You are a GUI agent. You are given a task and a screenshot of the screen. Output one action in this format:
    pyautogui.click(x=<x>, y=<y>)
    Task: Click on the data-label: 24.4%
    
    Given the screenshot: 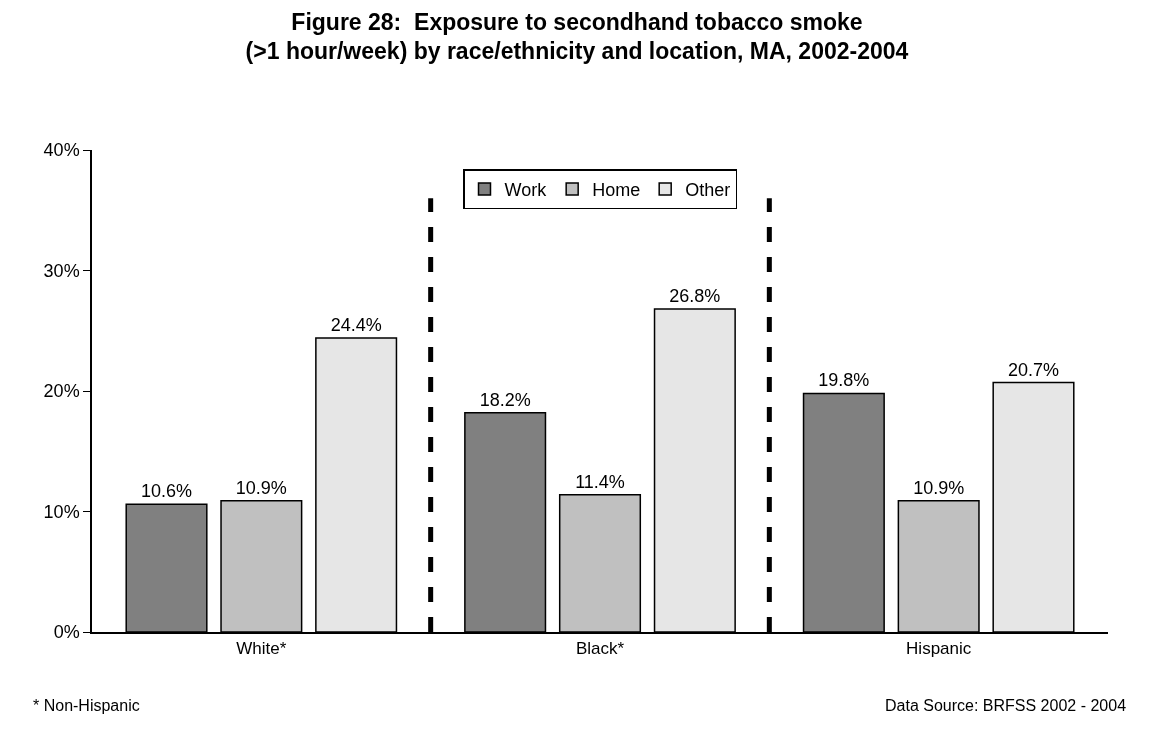 What is the action you would take?
    pyautogui.click(x=356, y=324)
    